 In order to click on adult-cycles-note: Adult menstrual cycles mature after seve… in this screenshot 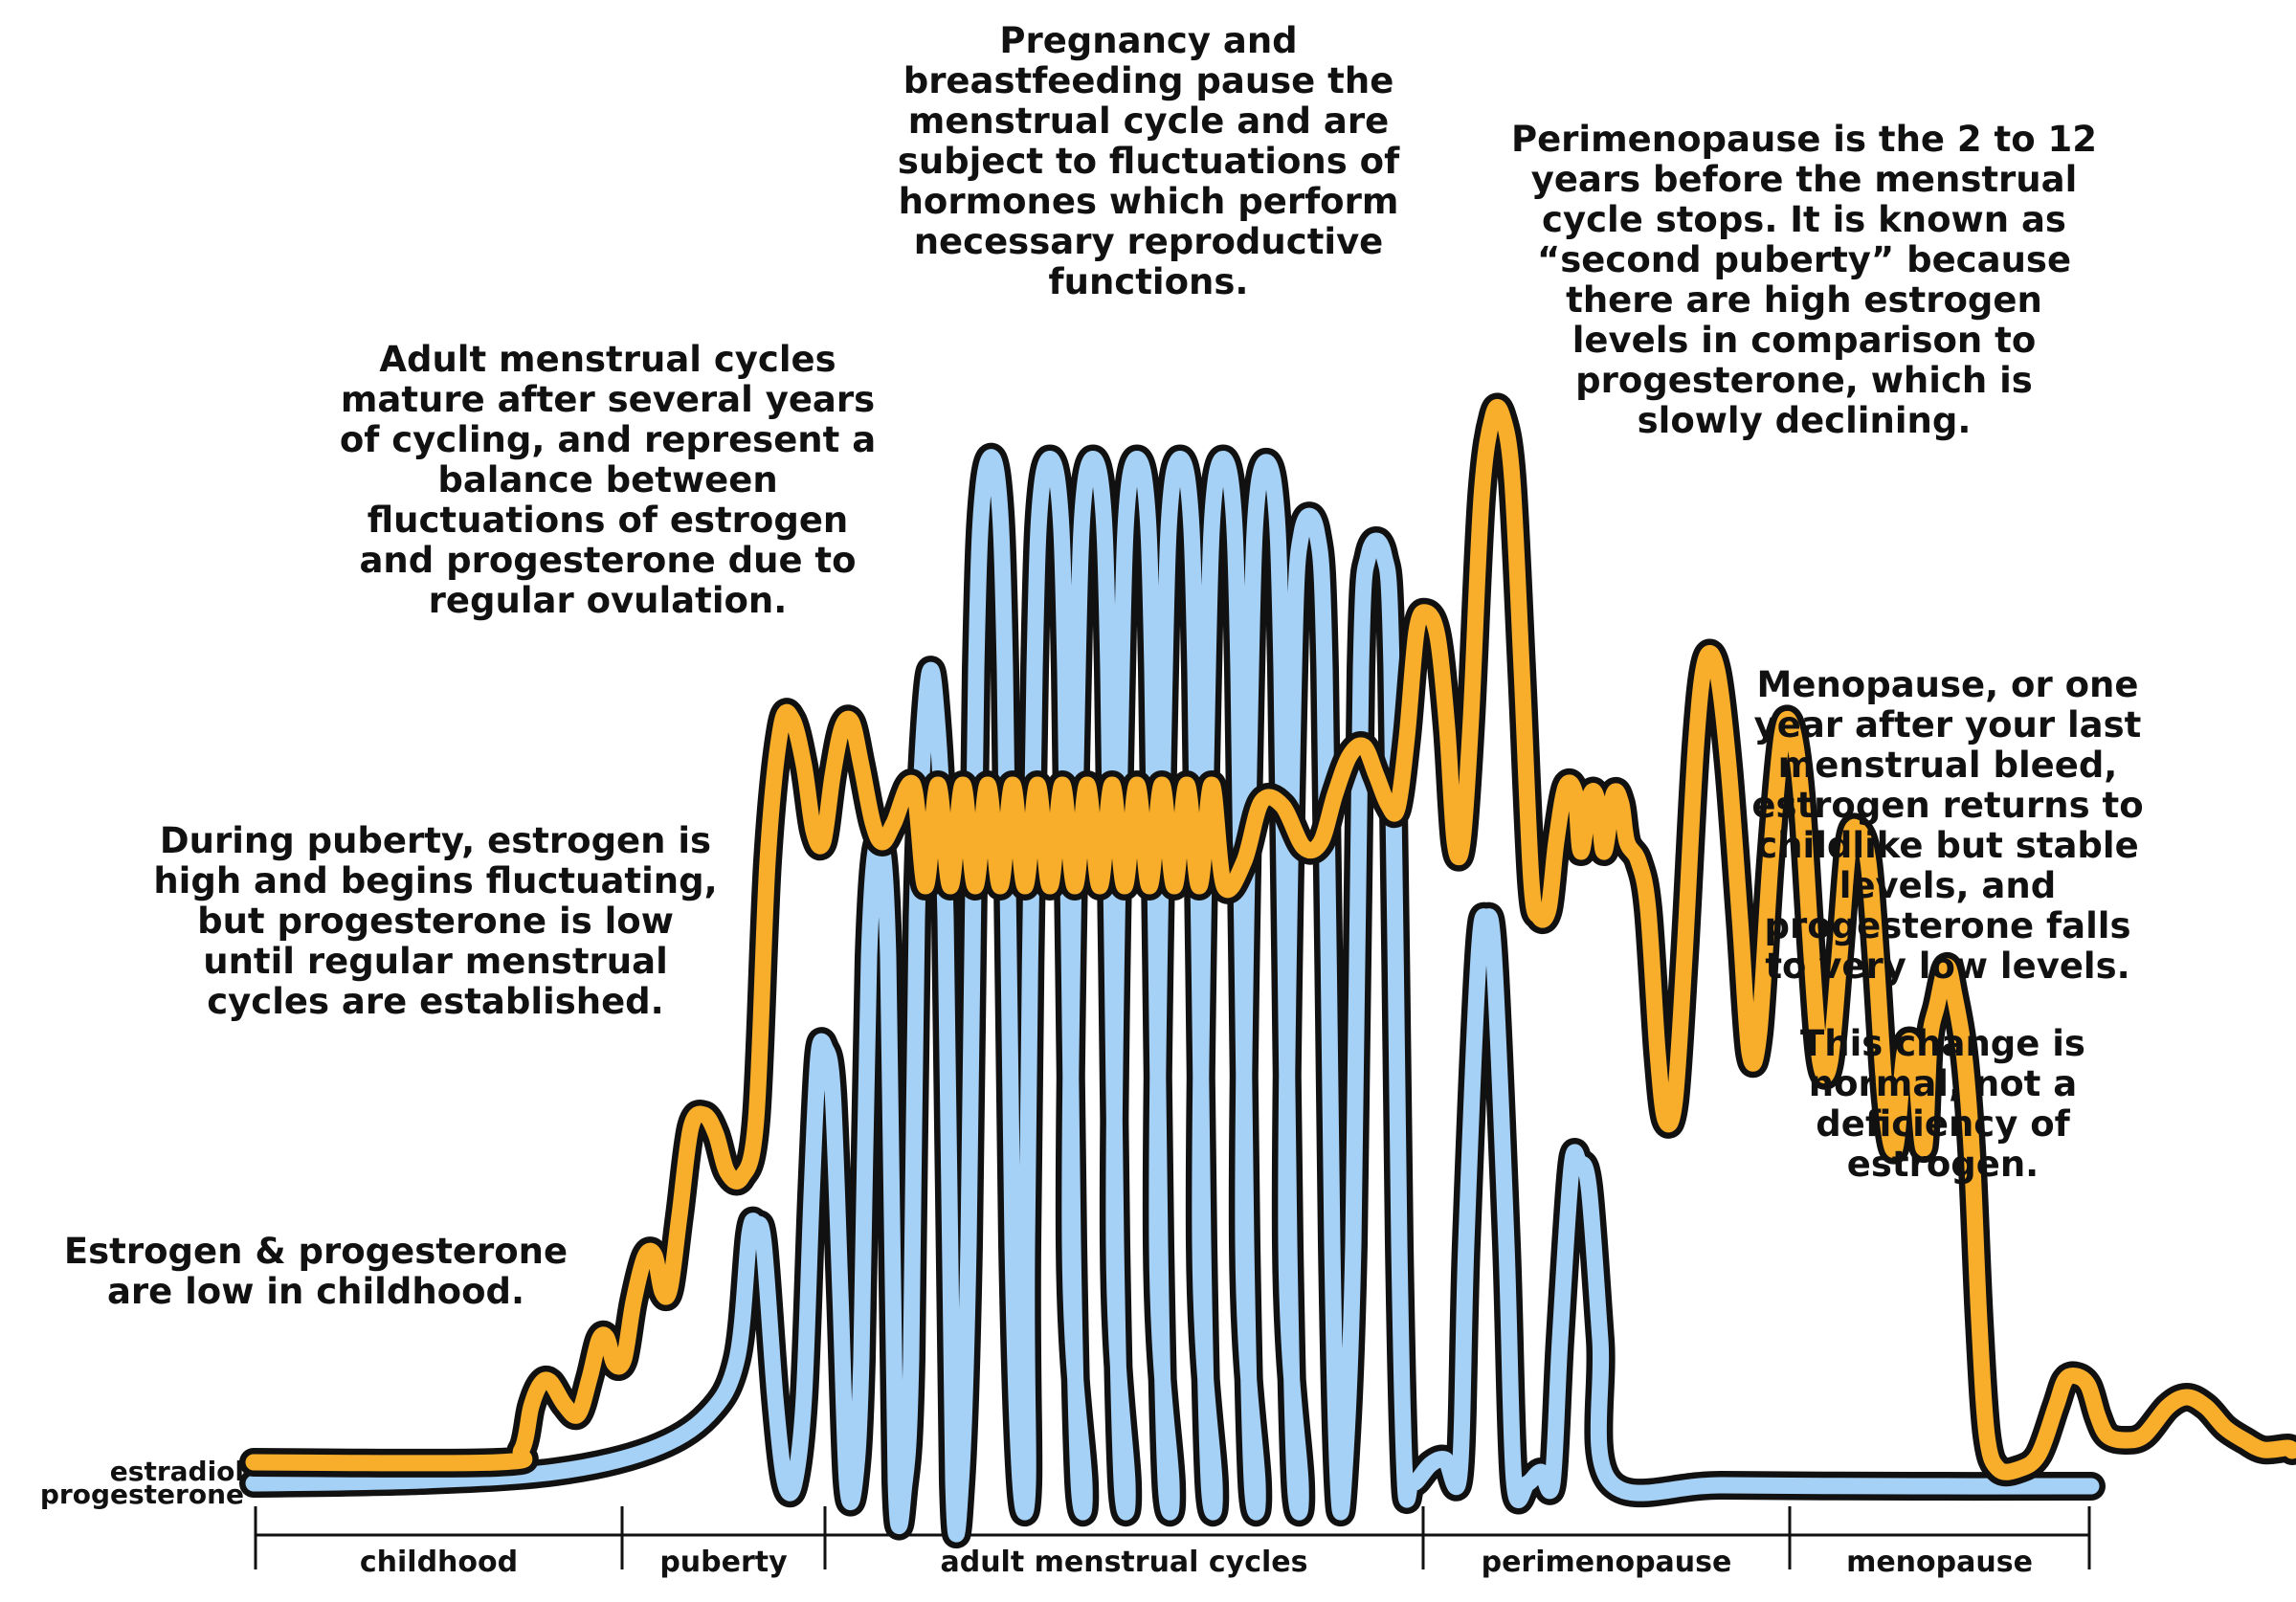, I will do `click(608, 480)`.